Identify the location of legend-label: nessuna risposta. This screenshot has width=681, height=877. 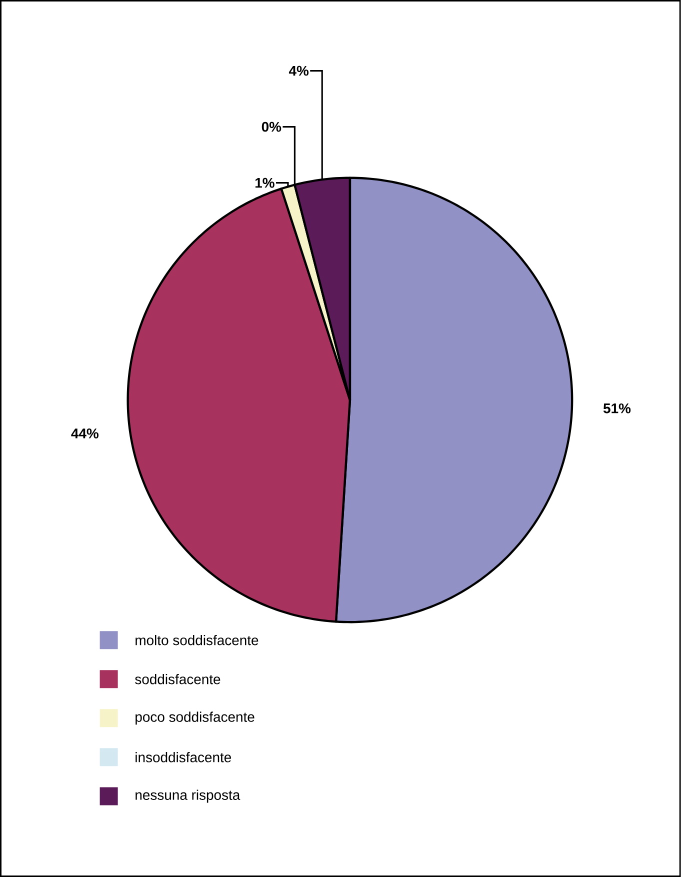
(188, 796).